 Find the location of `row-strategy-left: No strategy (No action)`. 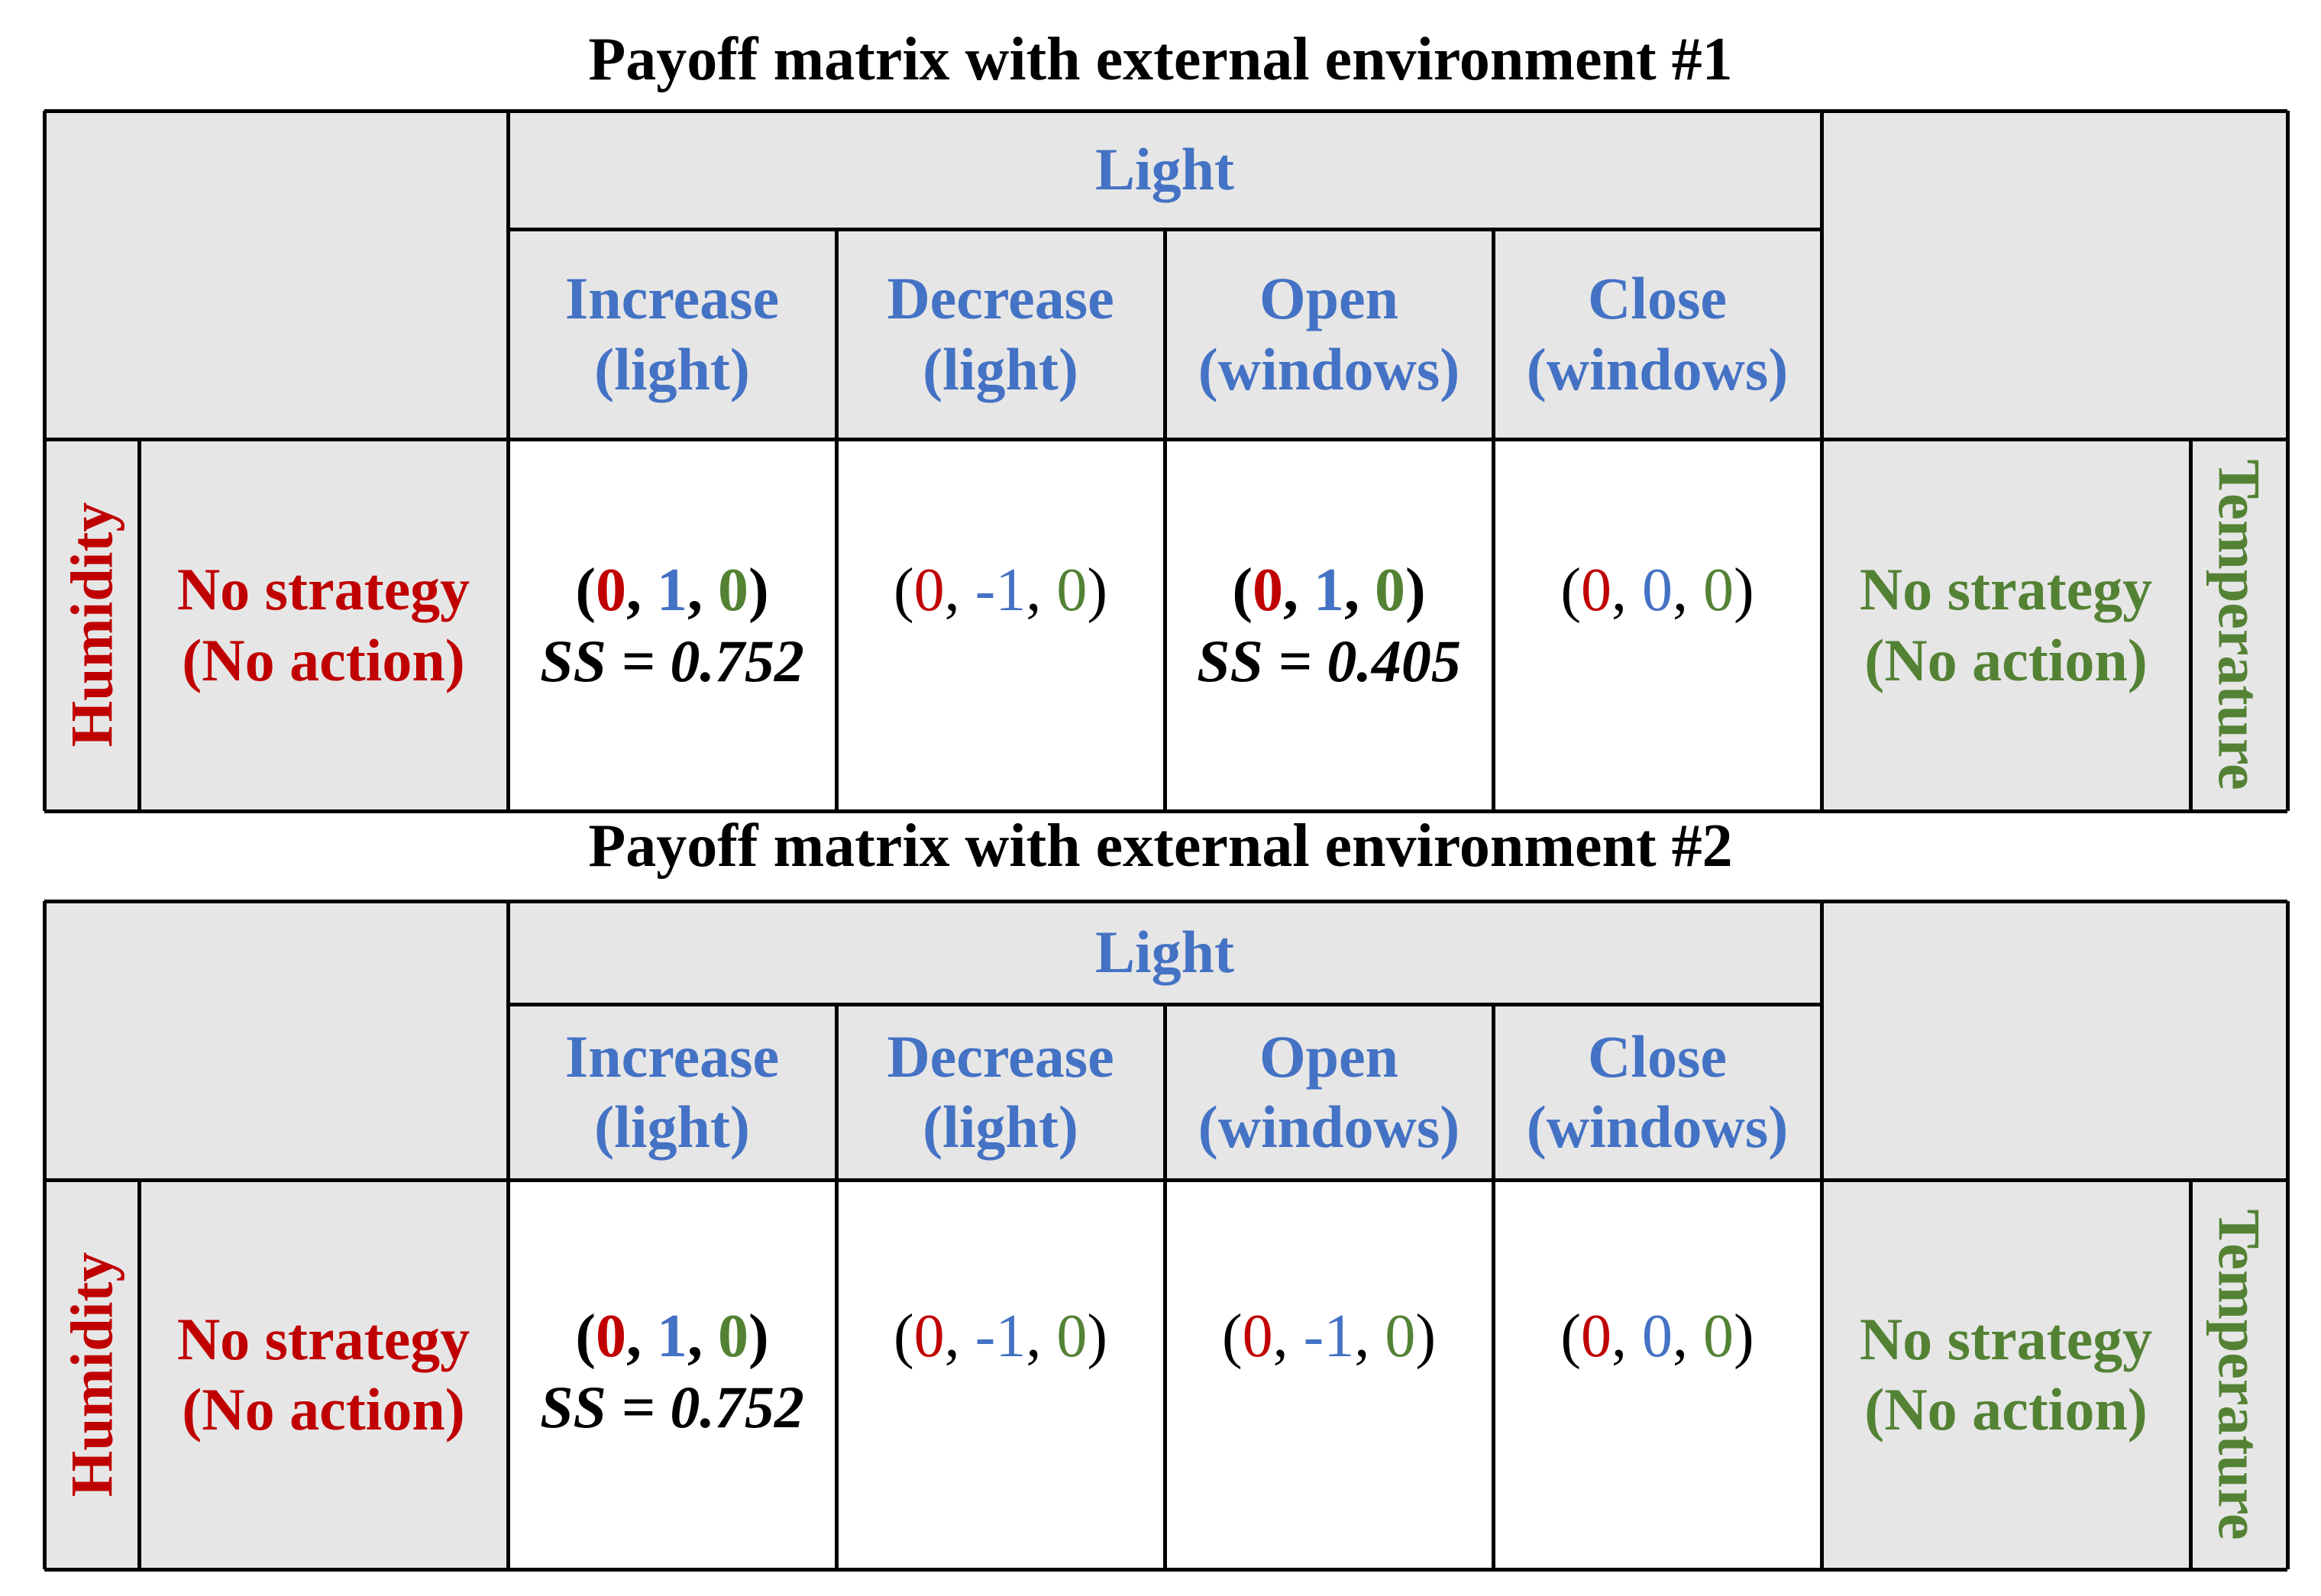

row-strategy-left: No strategy (No action) is located at coordinates (323, 1374).